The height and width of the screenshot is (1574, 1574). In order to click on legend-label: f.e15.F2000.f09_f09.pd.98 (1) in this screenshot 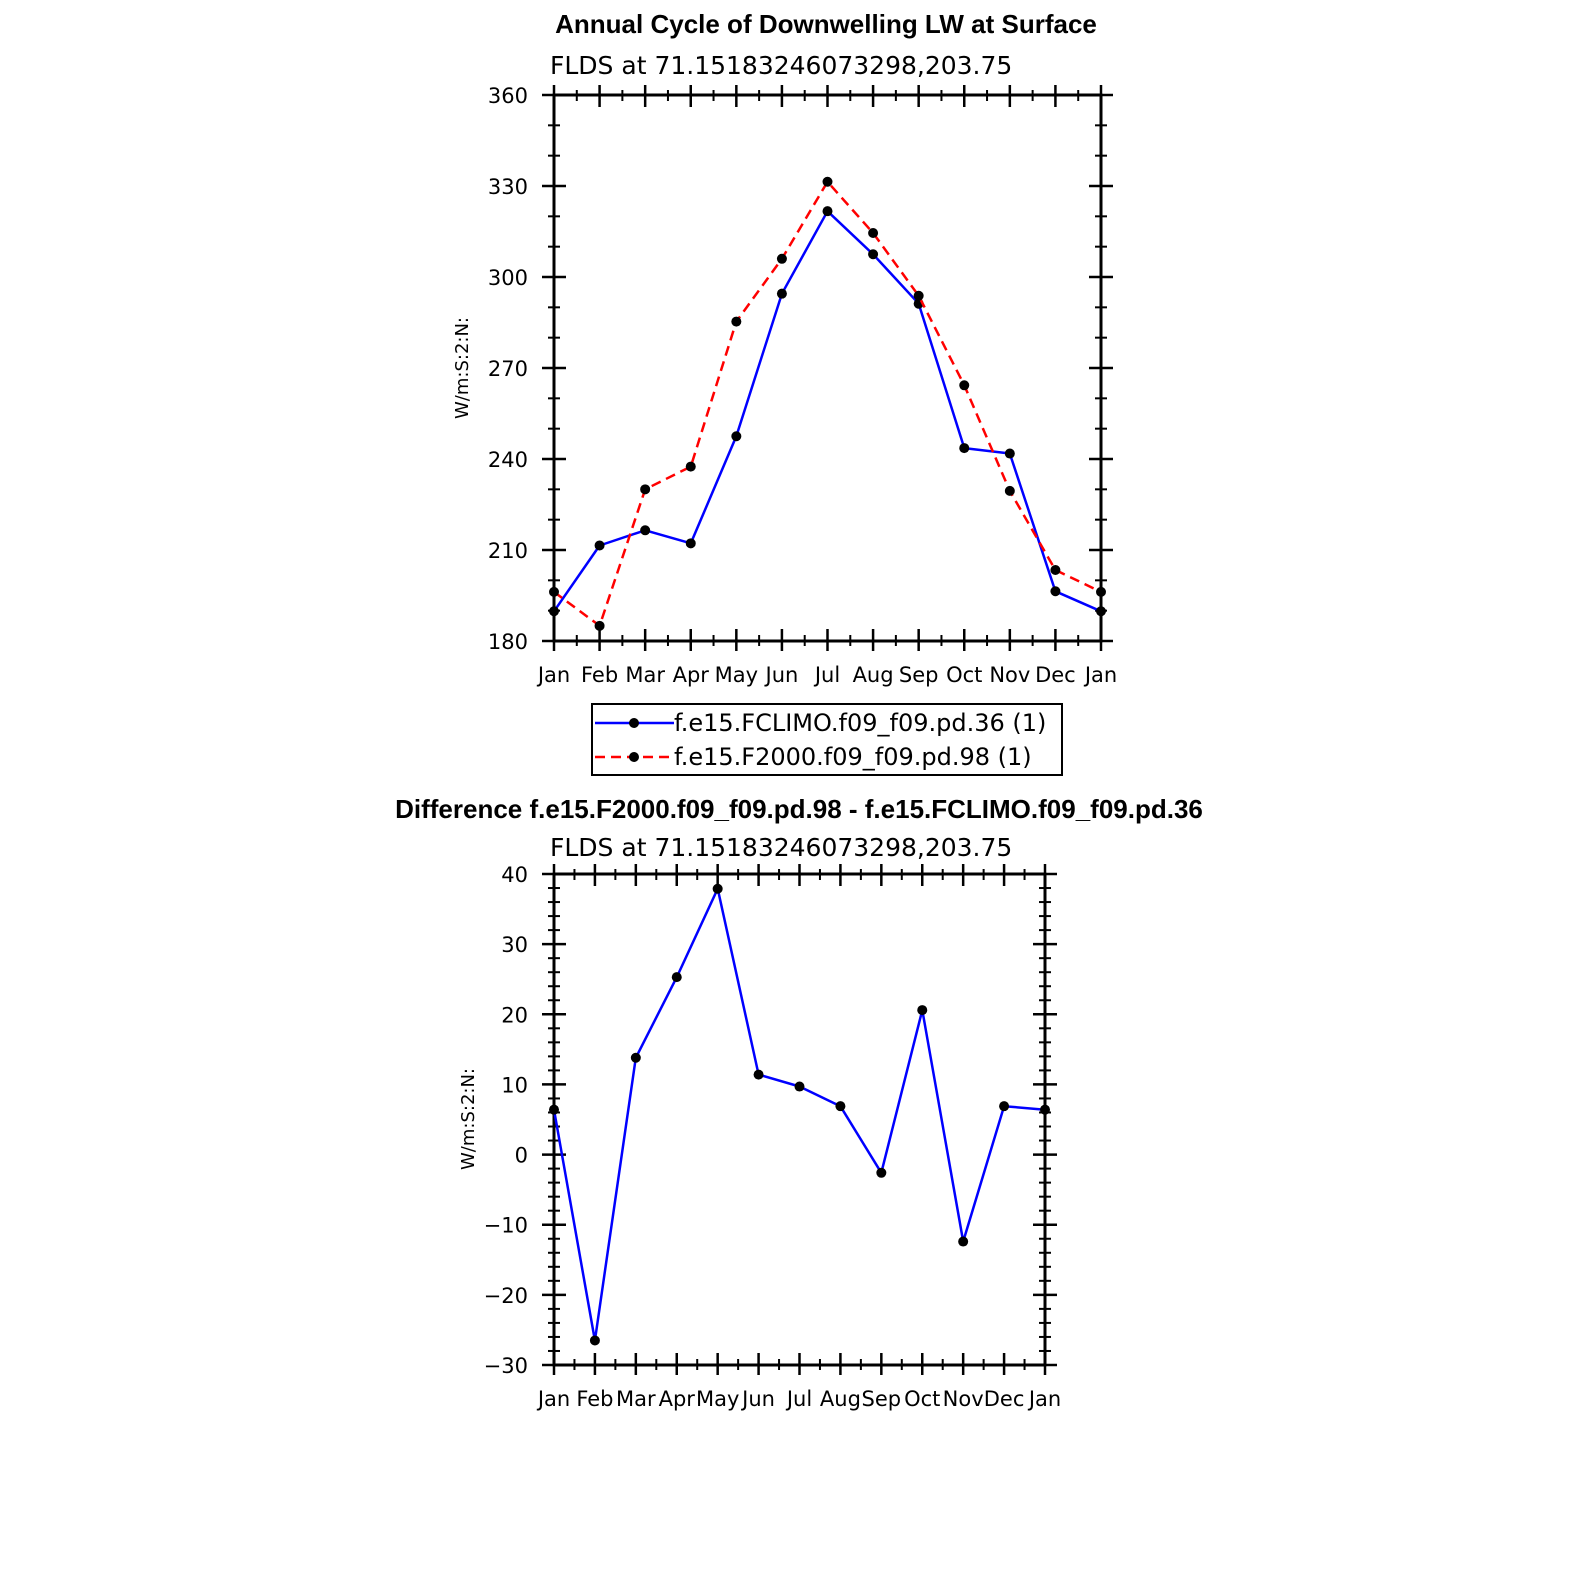, I will do `click(853, 757)`.